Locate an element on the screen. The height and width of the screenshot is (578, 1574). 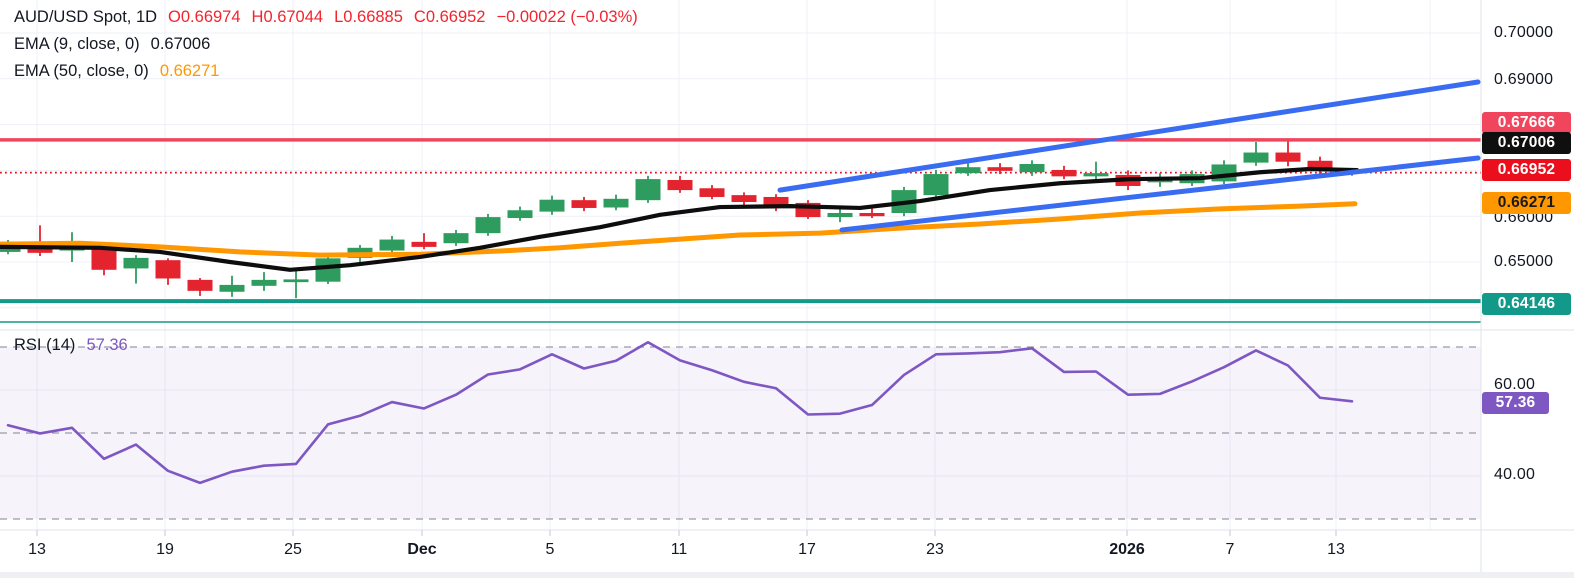
ema50-line is located at coordinates (679, 229).